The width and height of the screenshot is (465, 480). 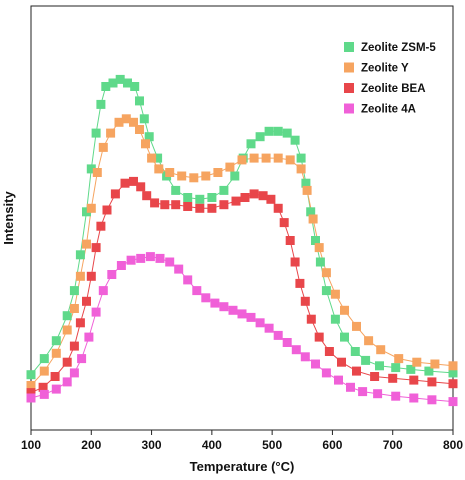 I want to click on x-tick-label: 800, so click(x=453, y=445).